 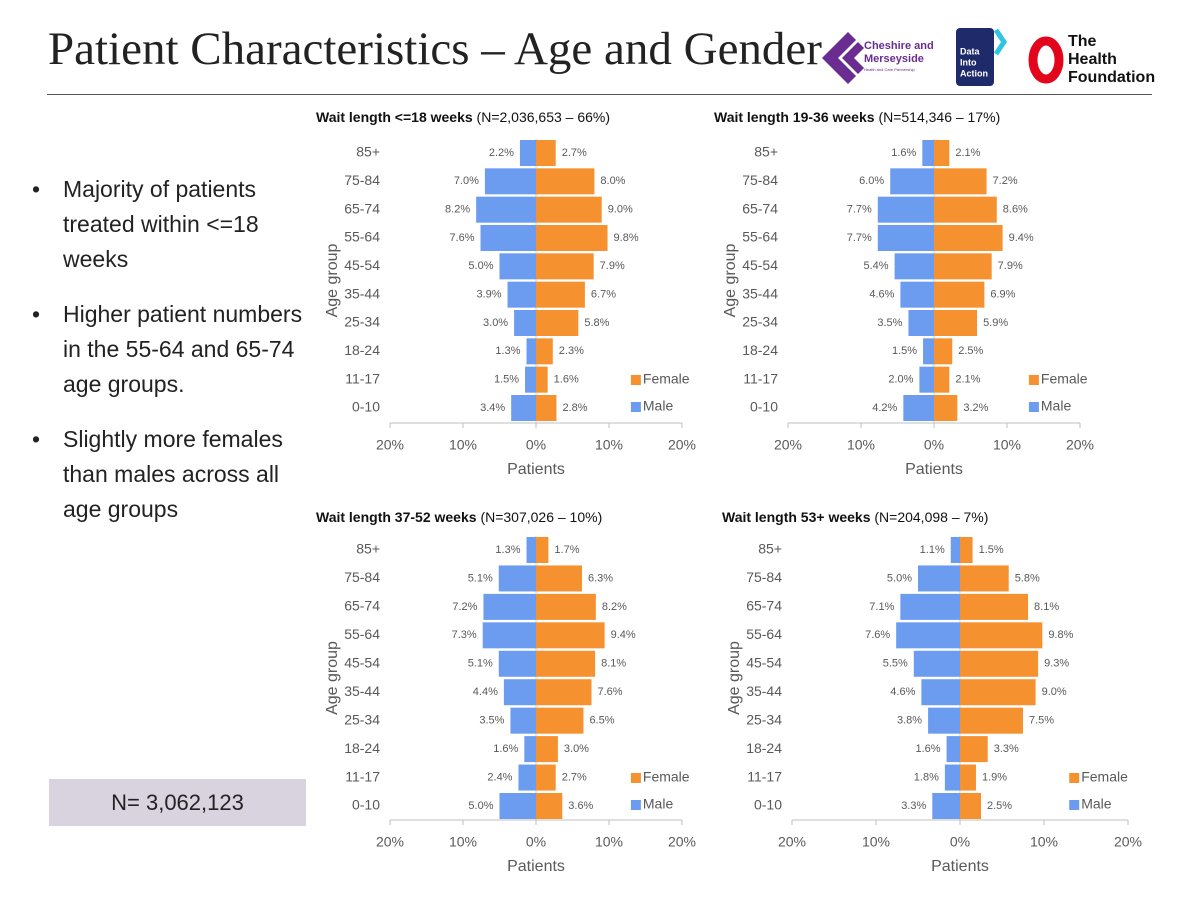 I want to click on y-tick-label: 75-84, so click(x=760, y=180).